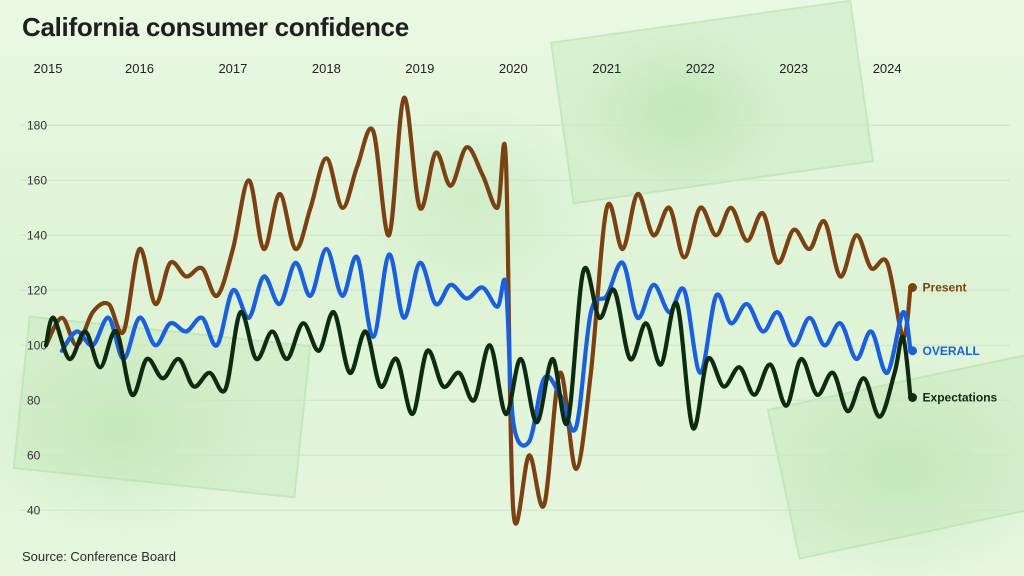 Image resolution: width=1024 pixels, height=576 pixels. What do you see at coordinates (700, 68) in the screenshot?
I see `x-tick-label: 2022` at bounding box center [700, 68].